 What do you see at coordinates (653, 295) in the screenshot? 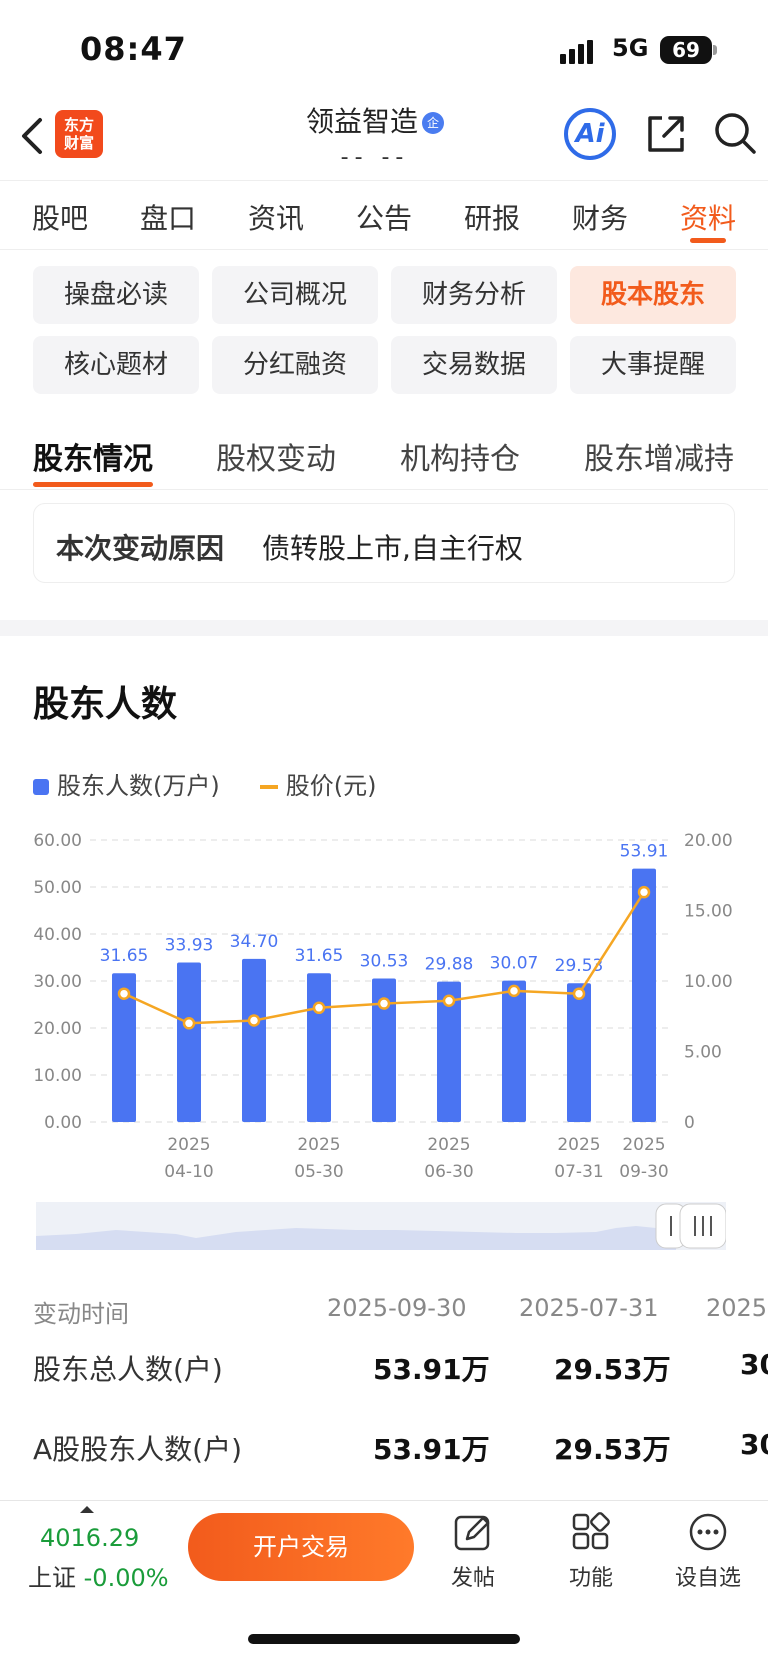
I see `chip-shareholders: 股本股东` at bounding box center [653, 295].